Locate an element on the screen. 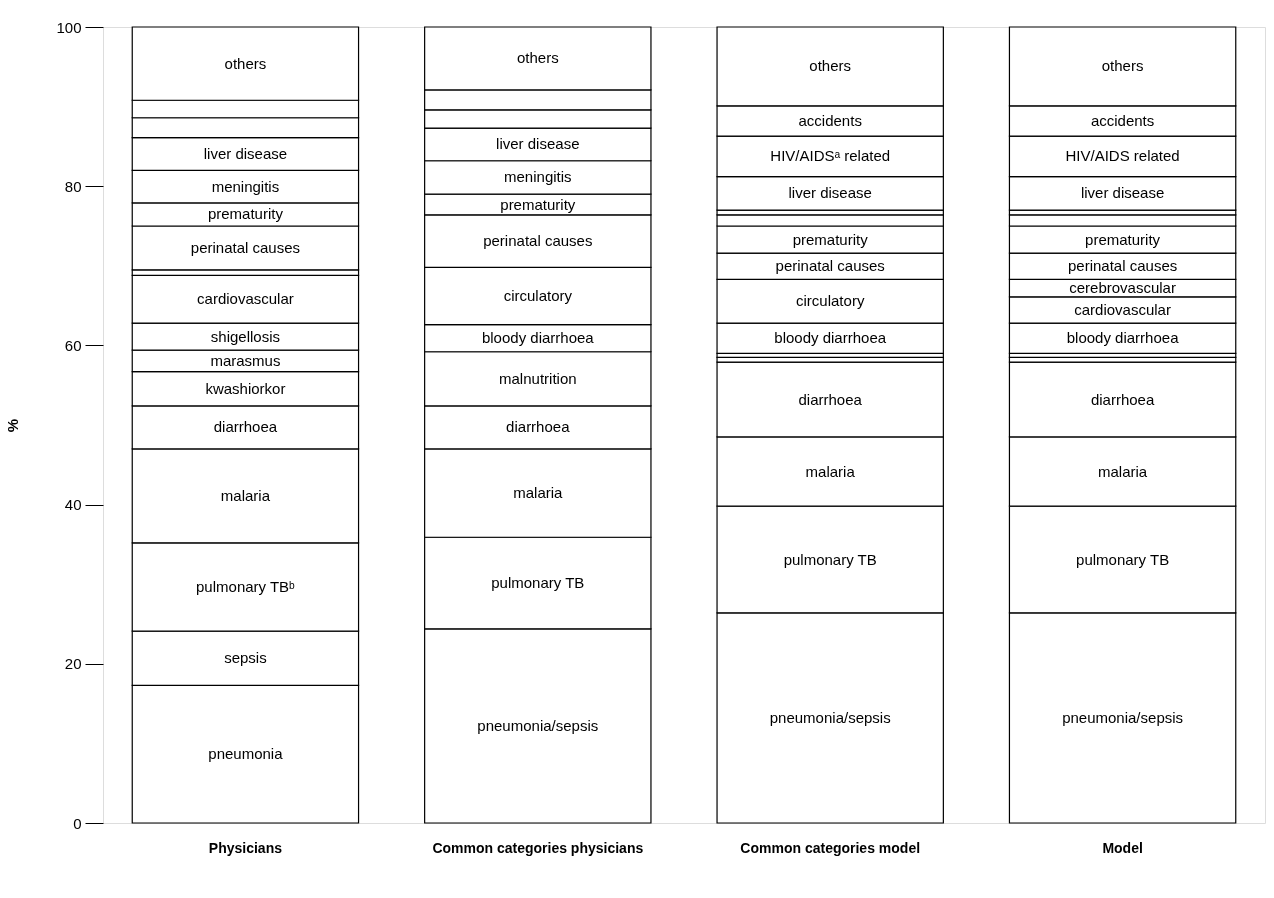 The width and height of the screenshot is (1274, 898). x-tick-label: Common categories physicians is located at coordinates (538, 847).